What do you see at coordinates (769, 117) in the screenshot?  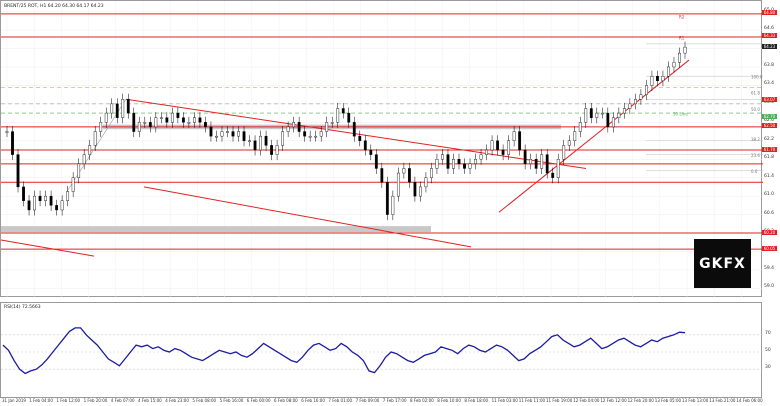 I see `price-tag: 62.70` at bounding box center [769, 117].